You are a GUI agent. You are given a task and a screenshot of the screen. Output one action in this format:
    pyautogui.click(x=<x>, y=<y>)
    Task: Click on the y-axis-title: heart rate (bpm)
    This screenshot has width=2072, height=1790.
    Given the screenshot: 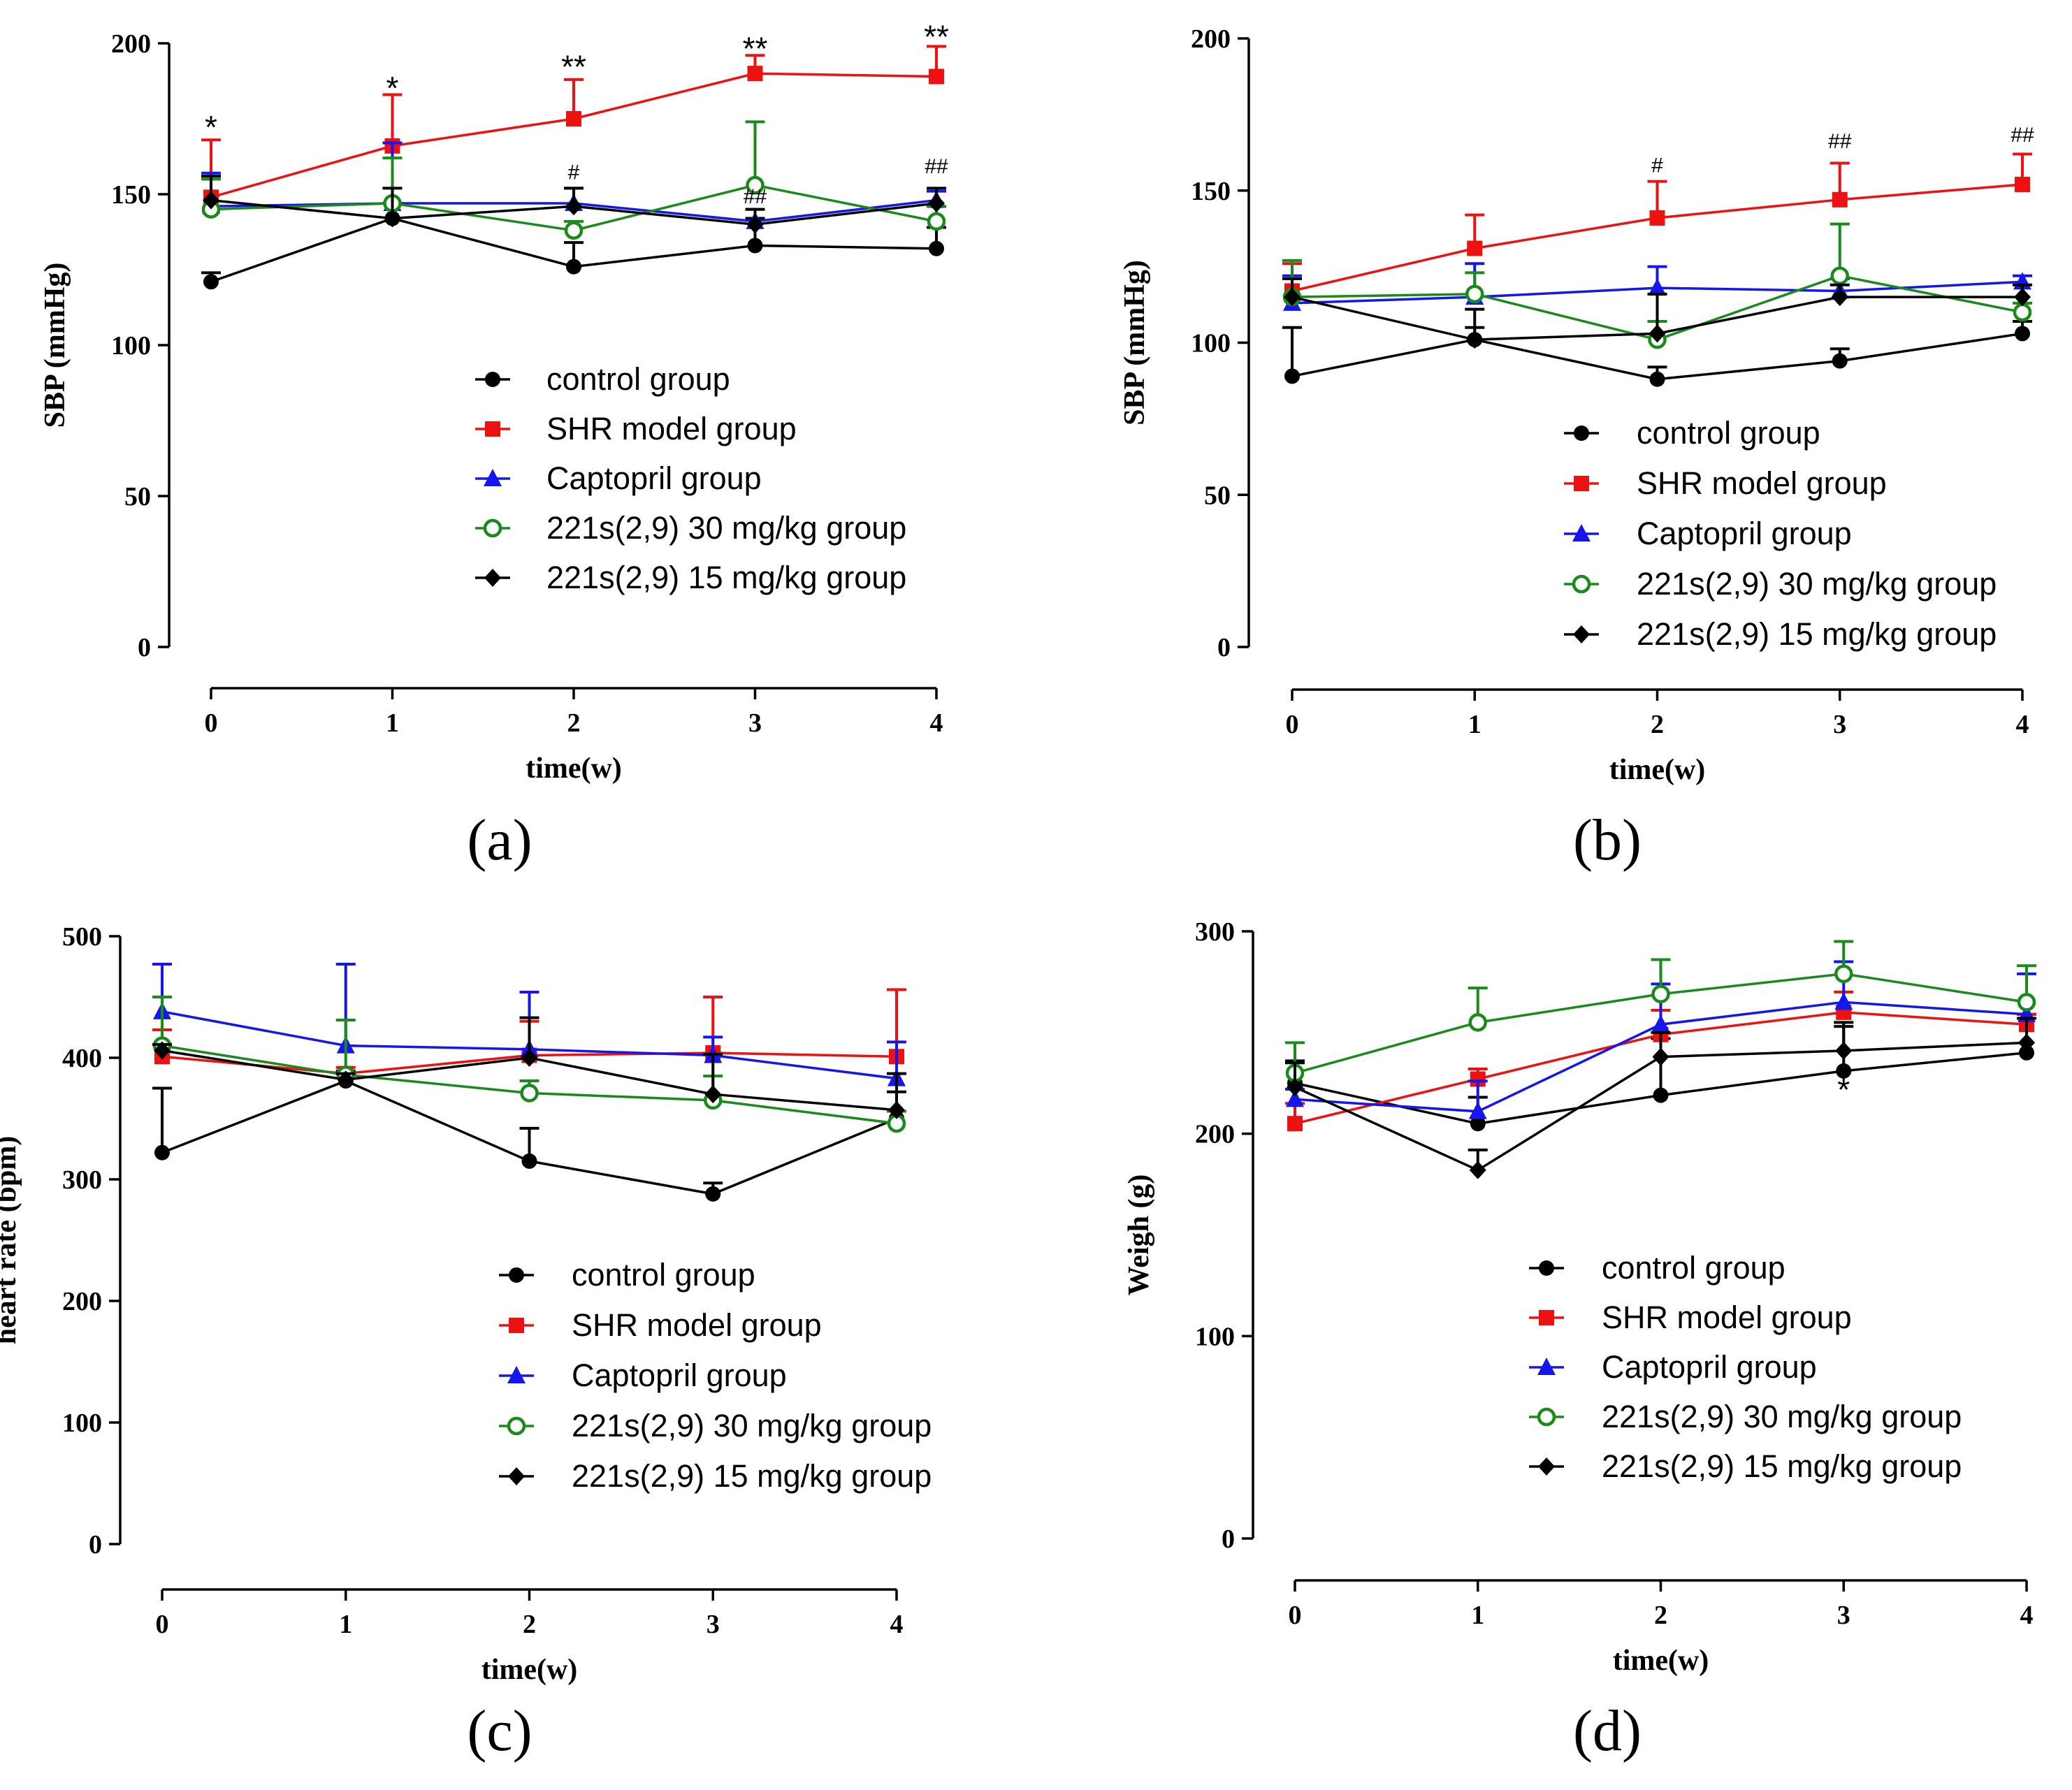 What is the action you would take?
    pyautogui.click(x=11, y=1240)
    